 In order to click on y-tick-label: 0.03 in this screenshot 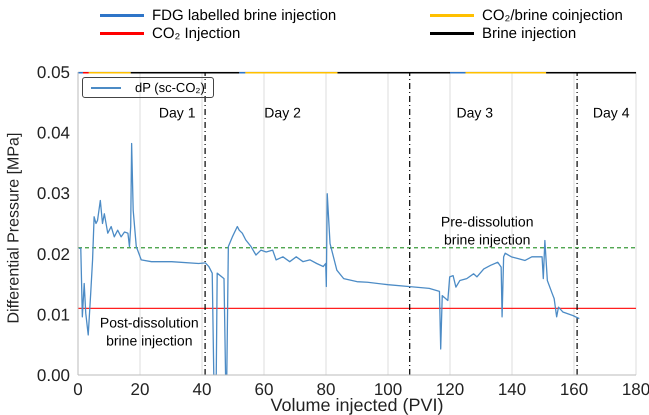, I will do `click(53, 194)`.